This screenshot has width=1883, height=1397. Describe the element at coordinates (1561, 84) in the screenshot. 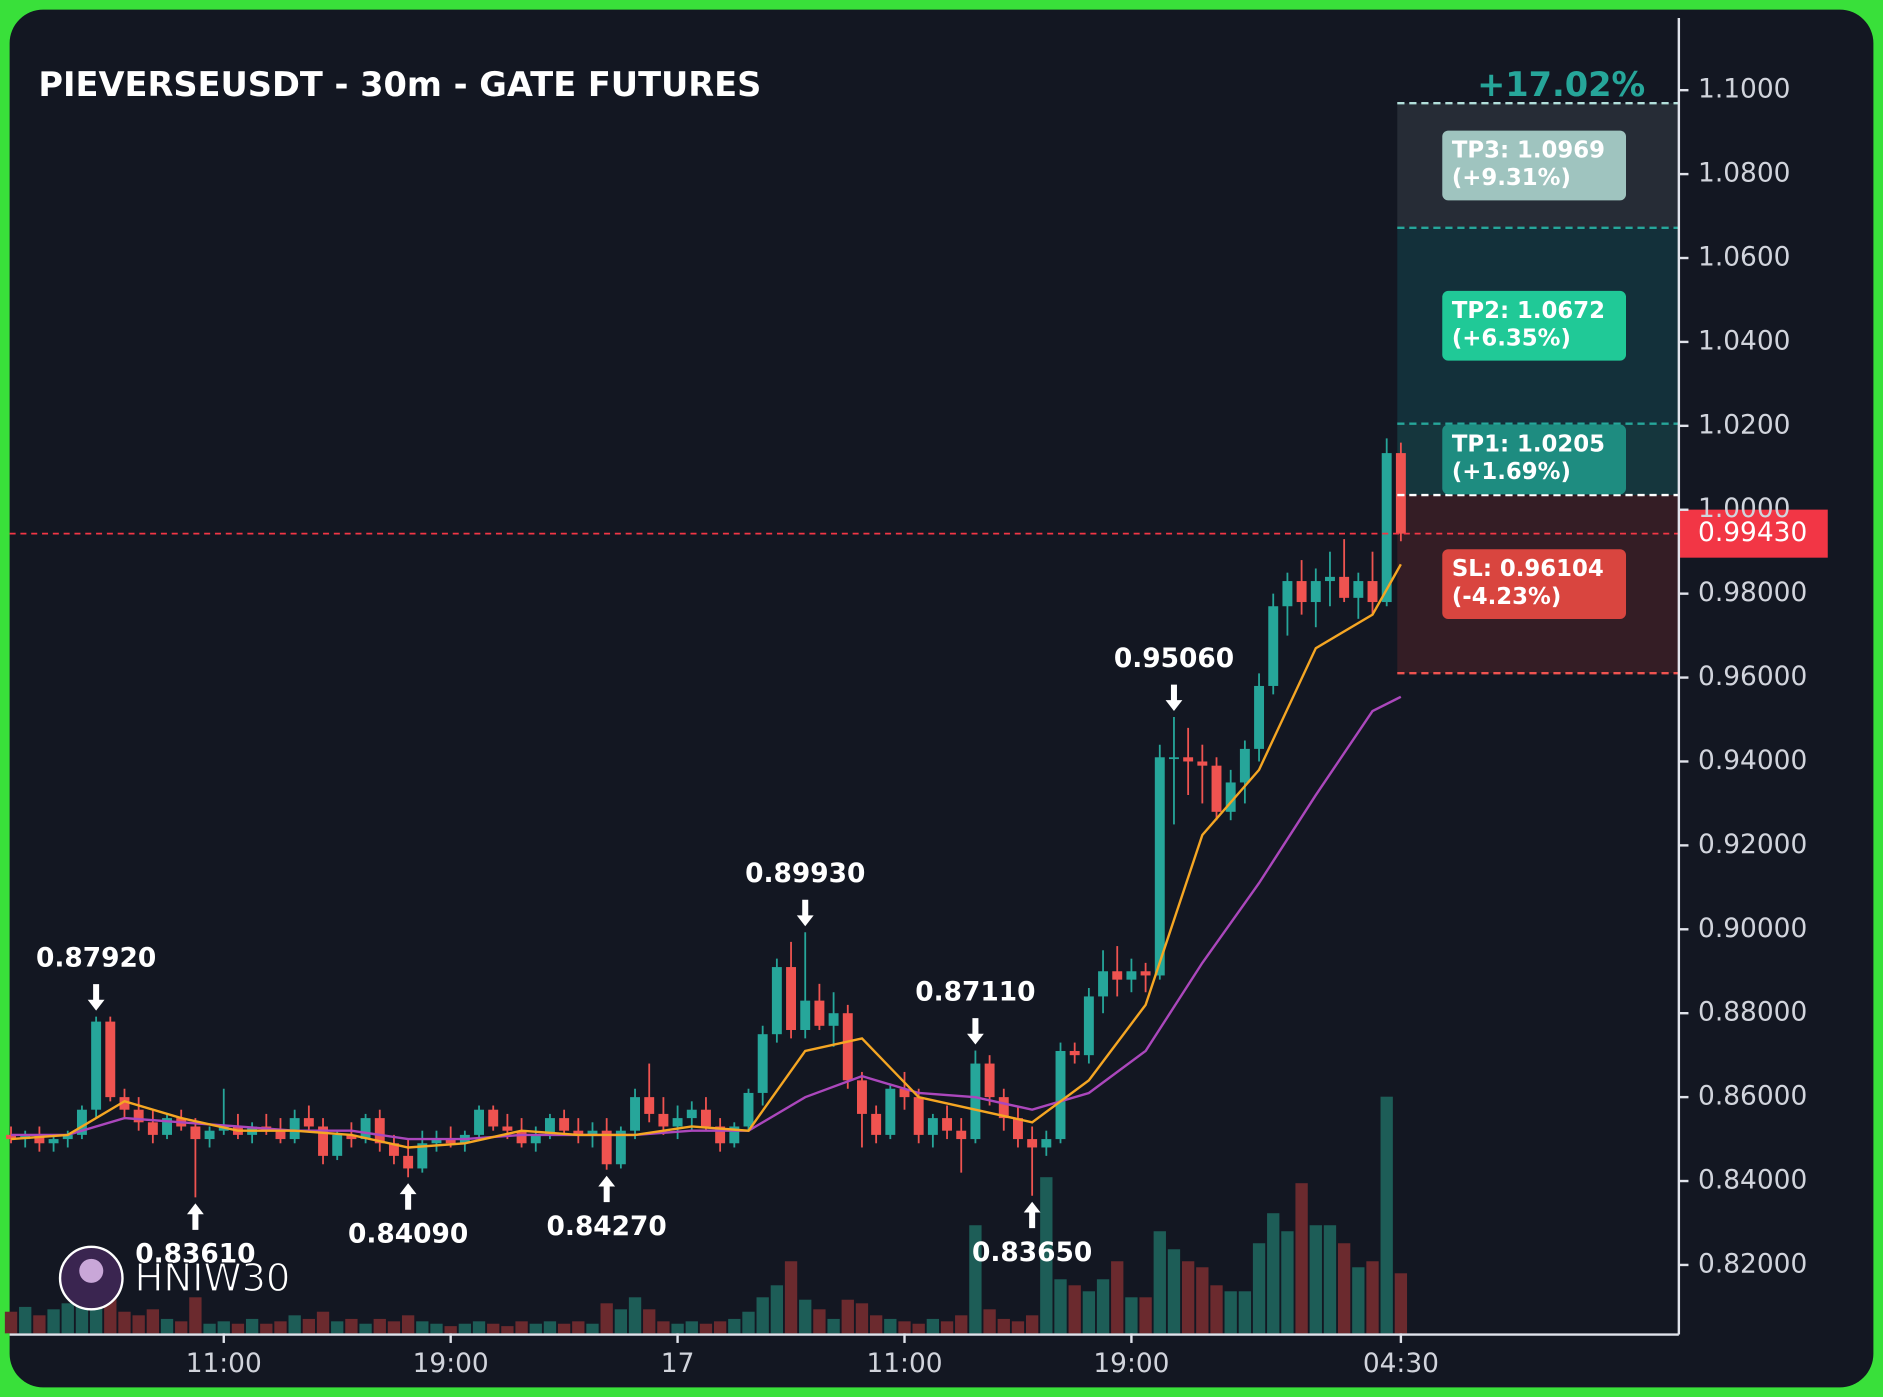

I see `total-gain: +17.02%` at that location.